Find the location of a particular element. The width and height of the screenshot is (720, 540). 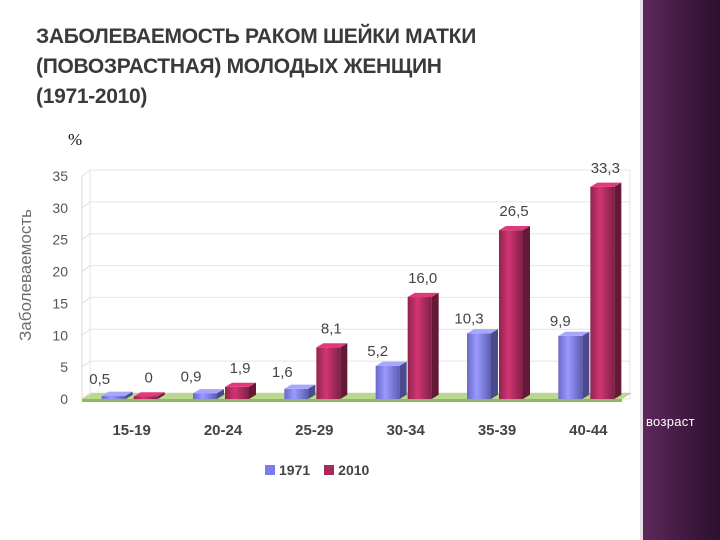

data-label-1971-30-34: 5,2 is located at coordinates (377, 351).